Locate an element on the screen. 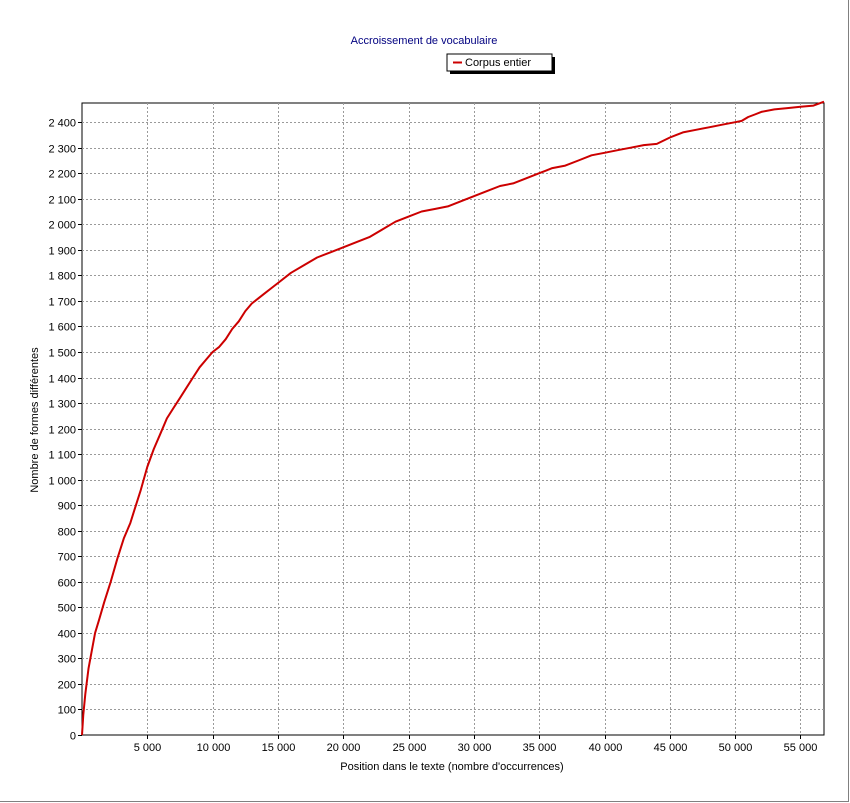 The image size is (850, 803). y-tick-label: 200 is located at coordinates (67, 686).